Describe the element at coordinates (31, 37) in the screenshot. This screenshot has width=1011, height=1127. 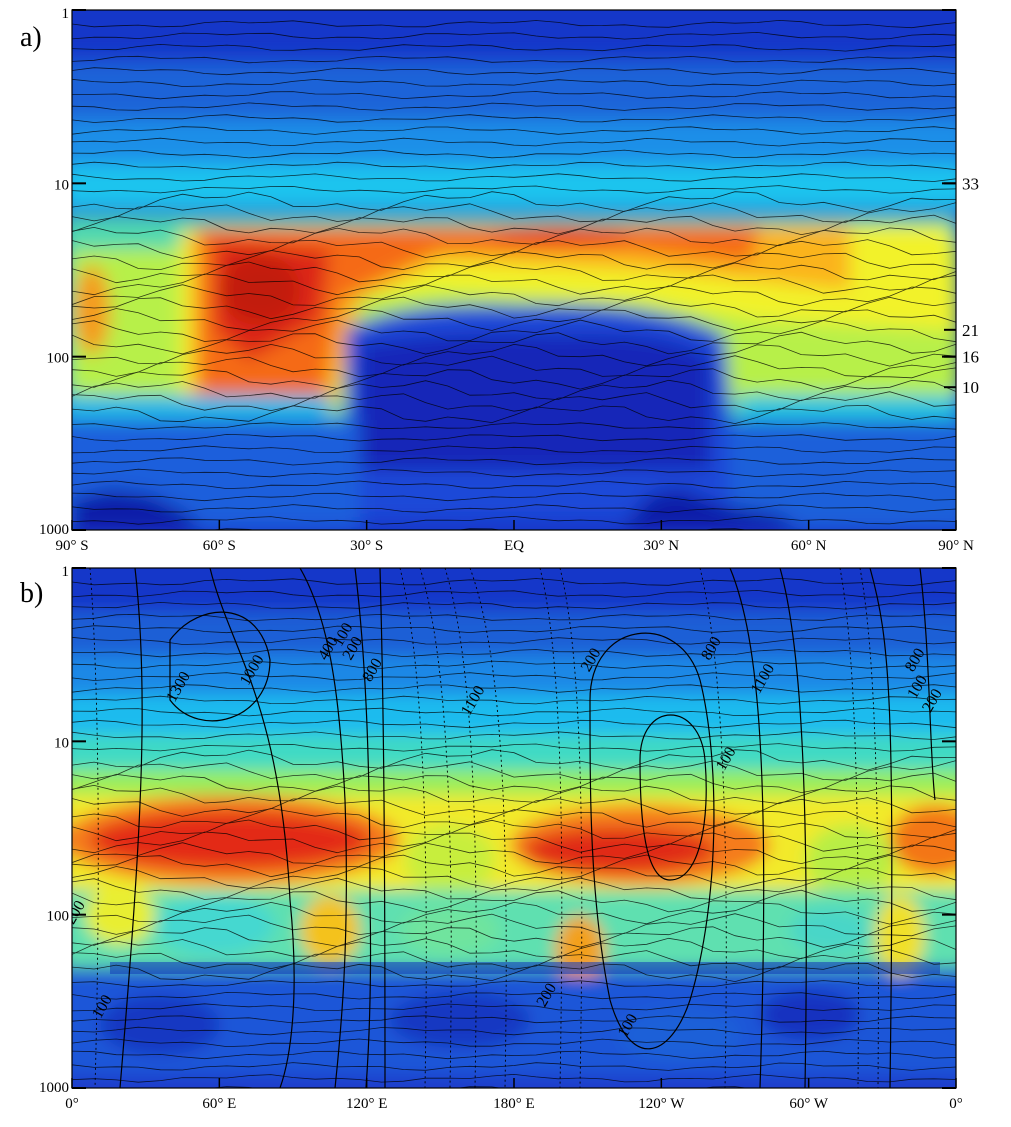
I see `panel-a-label: a)` at that location.